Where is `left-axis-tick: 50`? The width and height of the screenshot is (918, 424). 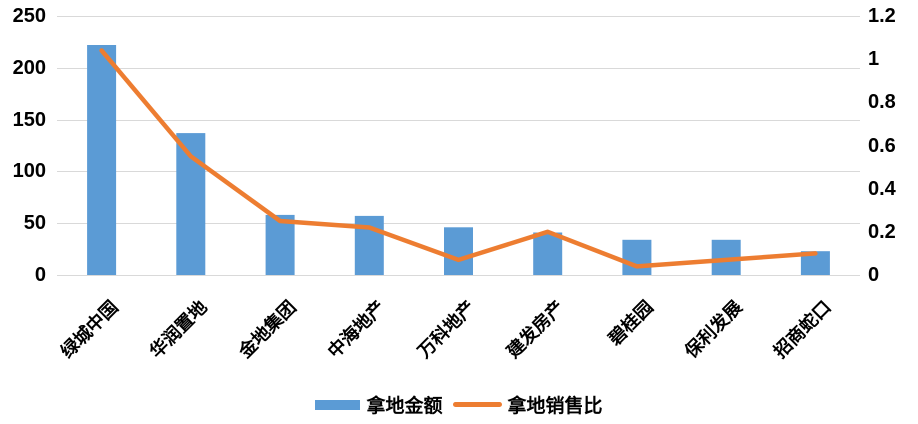
left-axis-tick: 50 is located at coordinates (34, 223).